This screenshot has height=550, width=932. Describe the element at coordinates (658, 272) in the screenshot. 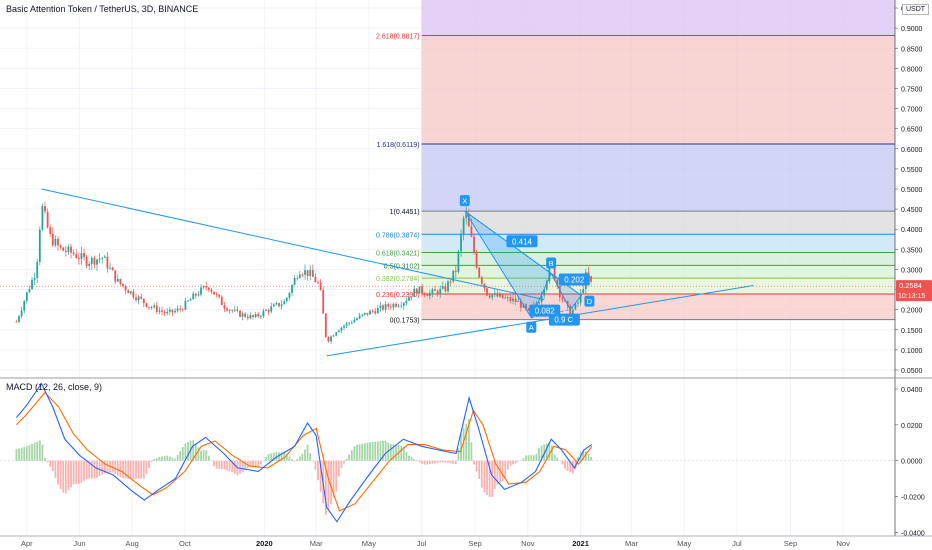

I see `fib-band` at that location.